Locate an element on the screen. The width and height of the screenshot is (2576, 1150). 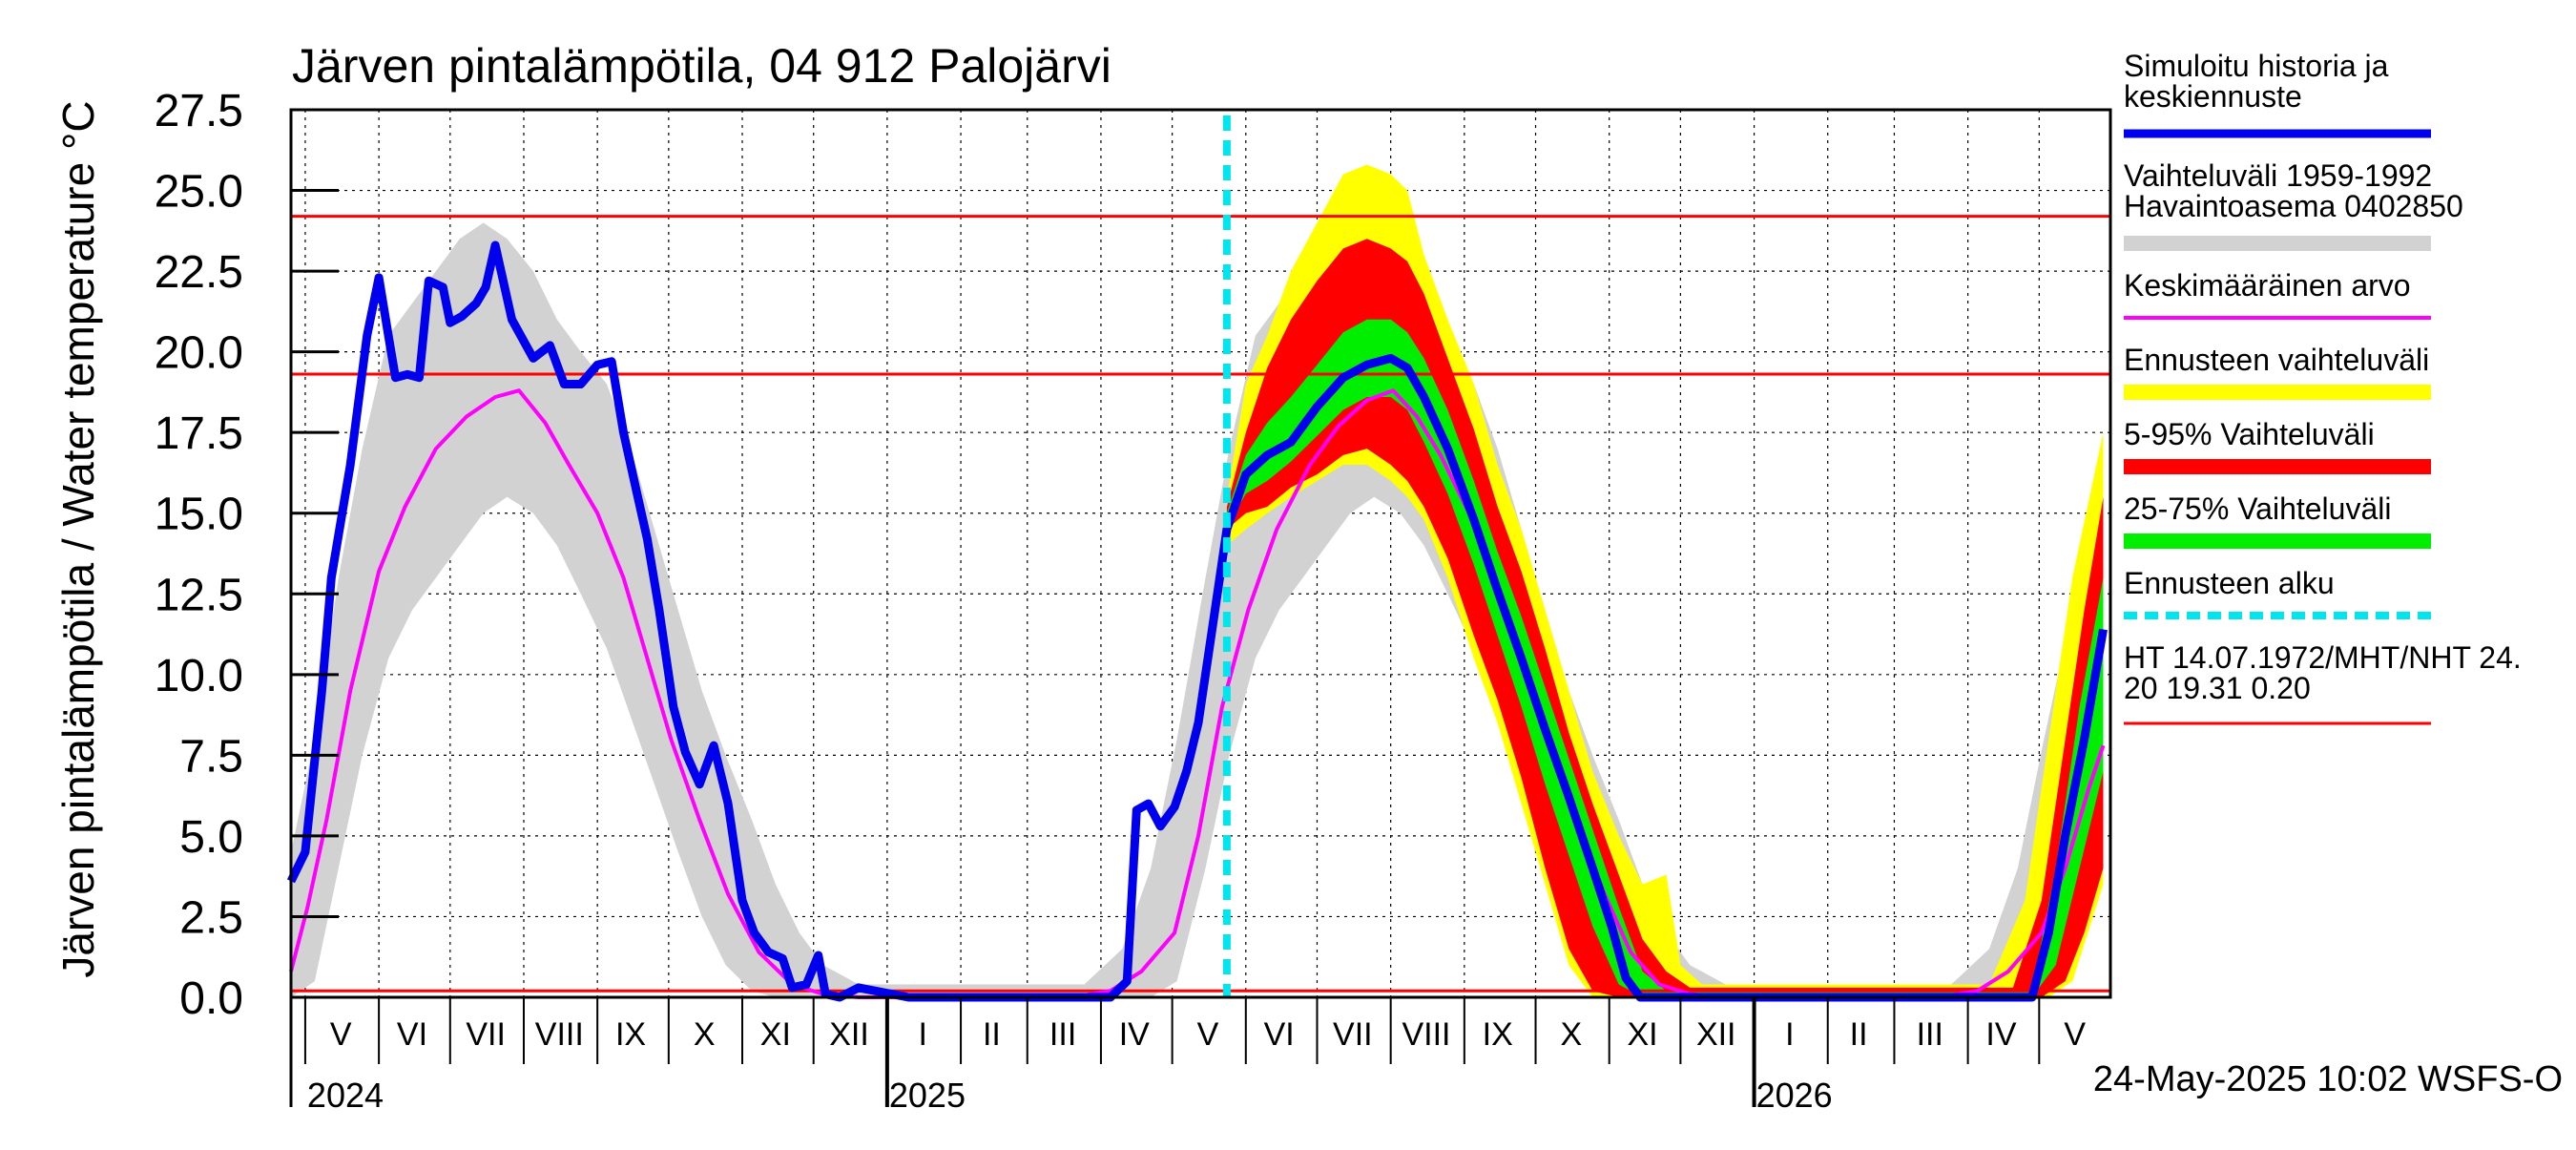
legend-label: Simuloitu historia ja is located at coordinates (2256, 66).